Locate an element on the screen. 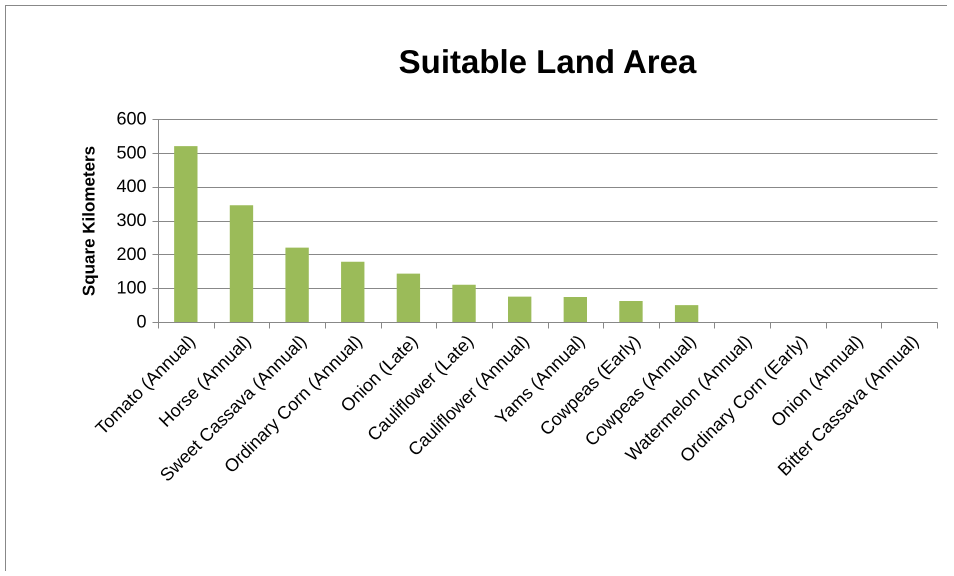 The image size is (954, 576). y-axis-title: Square Kilometers is located at coordinates (88, 221).